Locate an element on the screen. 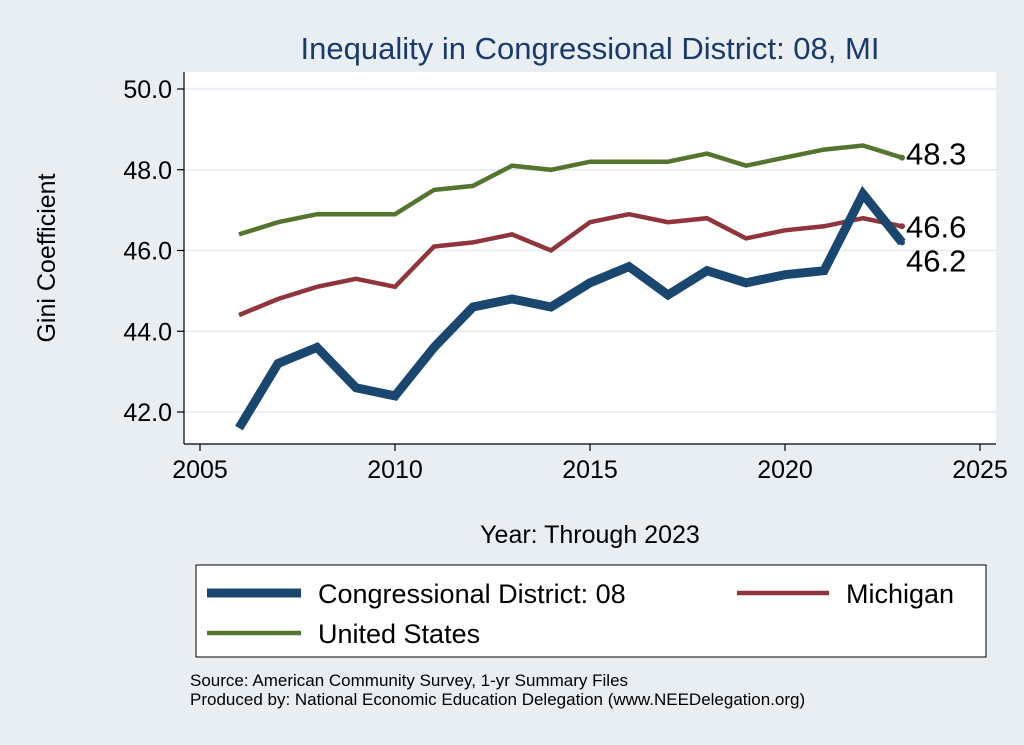 Image resolution: width=1024 pixels, height=745 pixels. x-tick-label: 2005 is located at coordinates (200, 470).